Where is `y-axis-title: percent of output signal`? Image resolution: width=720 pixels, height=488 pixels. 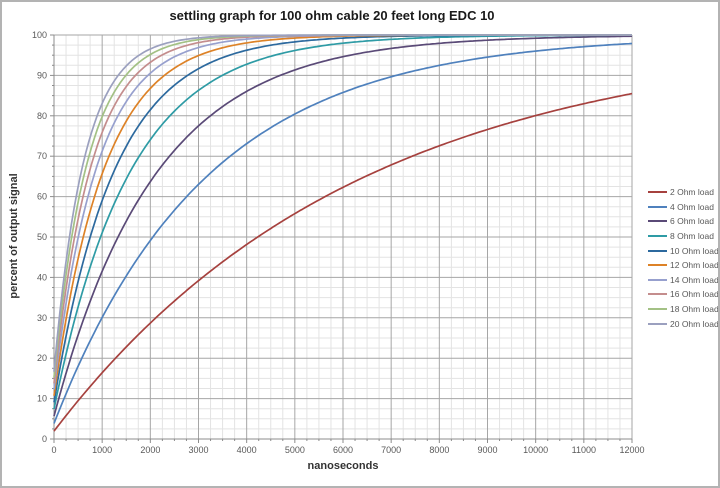
y-axis-title: percent of output signal is located at coordinates (14, 236).